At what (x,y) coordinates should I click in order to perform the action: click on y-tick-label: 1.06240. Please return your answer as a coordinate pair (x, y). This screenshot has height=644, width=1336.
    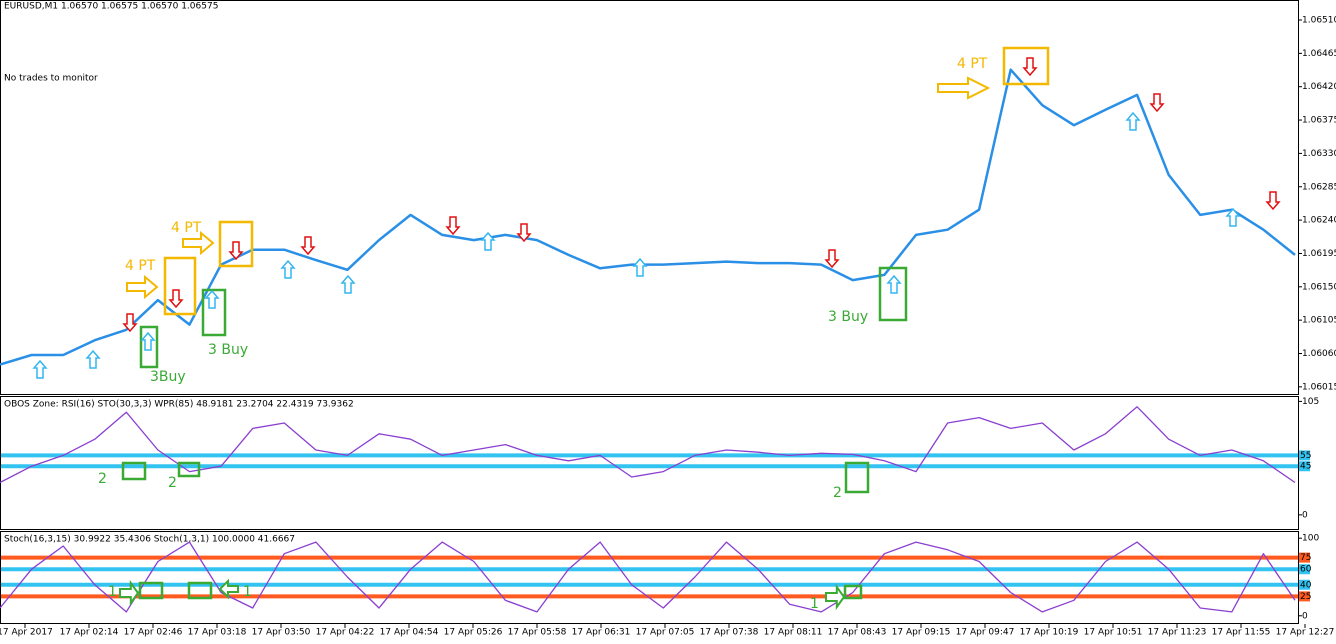
    Looking at the image, I should click on (1319, 221).